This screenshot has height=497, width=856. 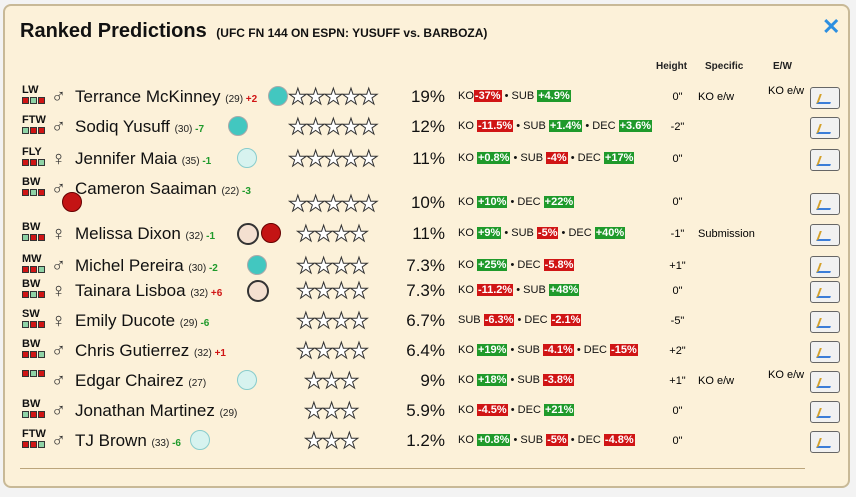 I want to click on stat-segment: +17%, so click(x=619, y=158).